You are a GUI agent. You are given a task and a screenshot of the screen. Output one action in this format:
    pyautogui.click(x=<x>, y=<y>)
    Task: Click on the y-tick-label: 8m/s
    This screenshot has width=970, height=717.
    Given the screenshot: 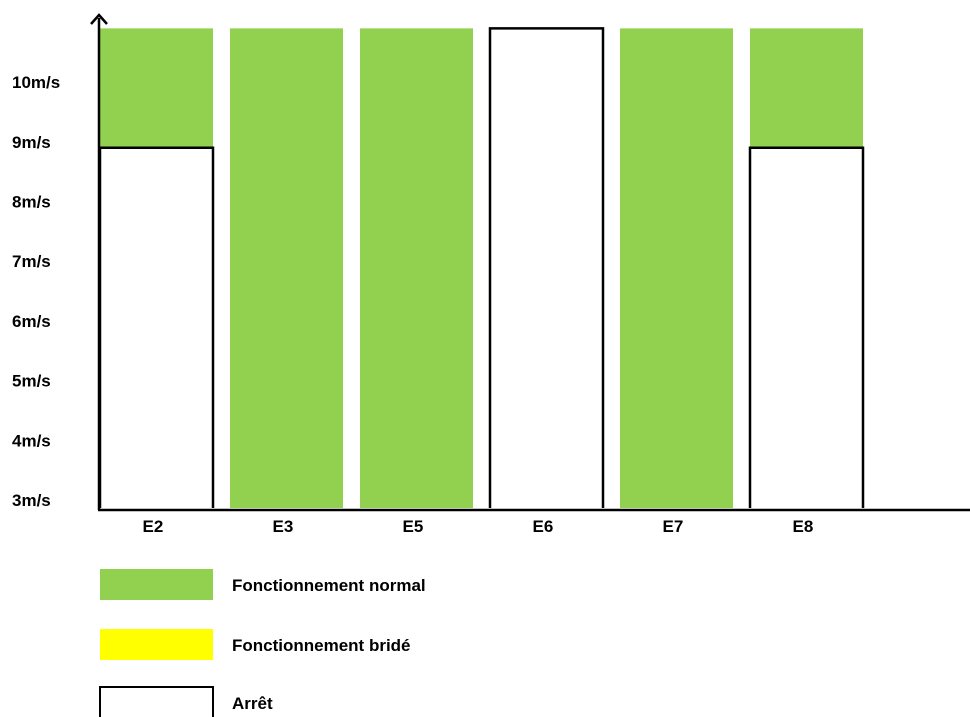 What is the action you would take?
    pyautogui.click(x=31, y=202)
    